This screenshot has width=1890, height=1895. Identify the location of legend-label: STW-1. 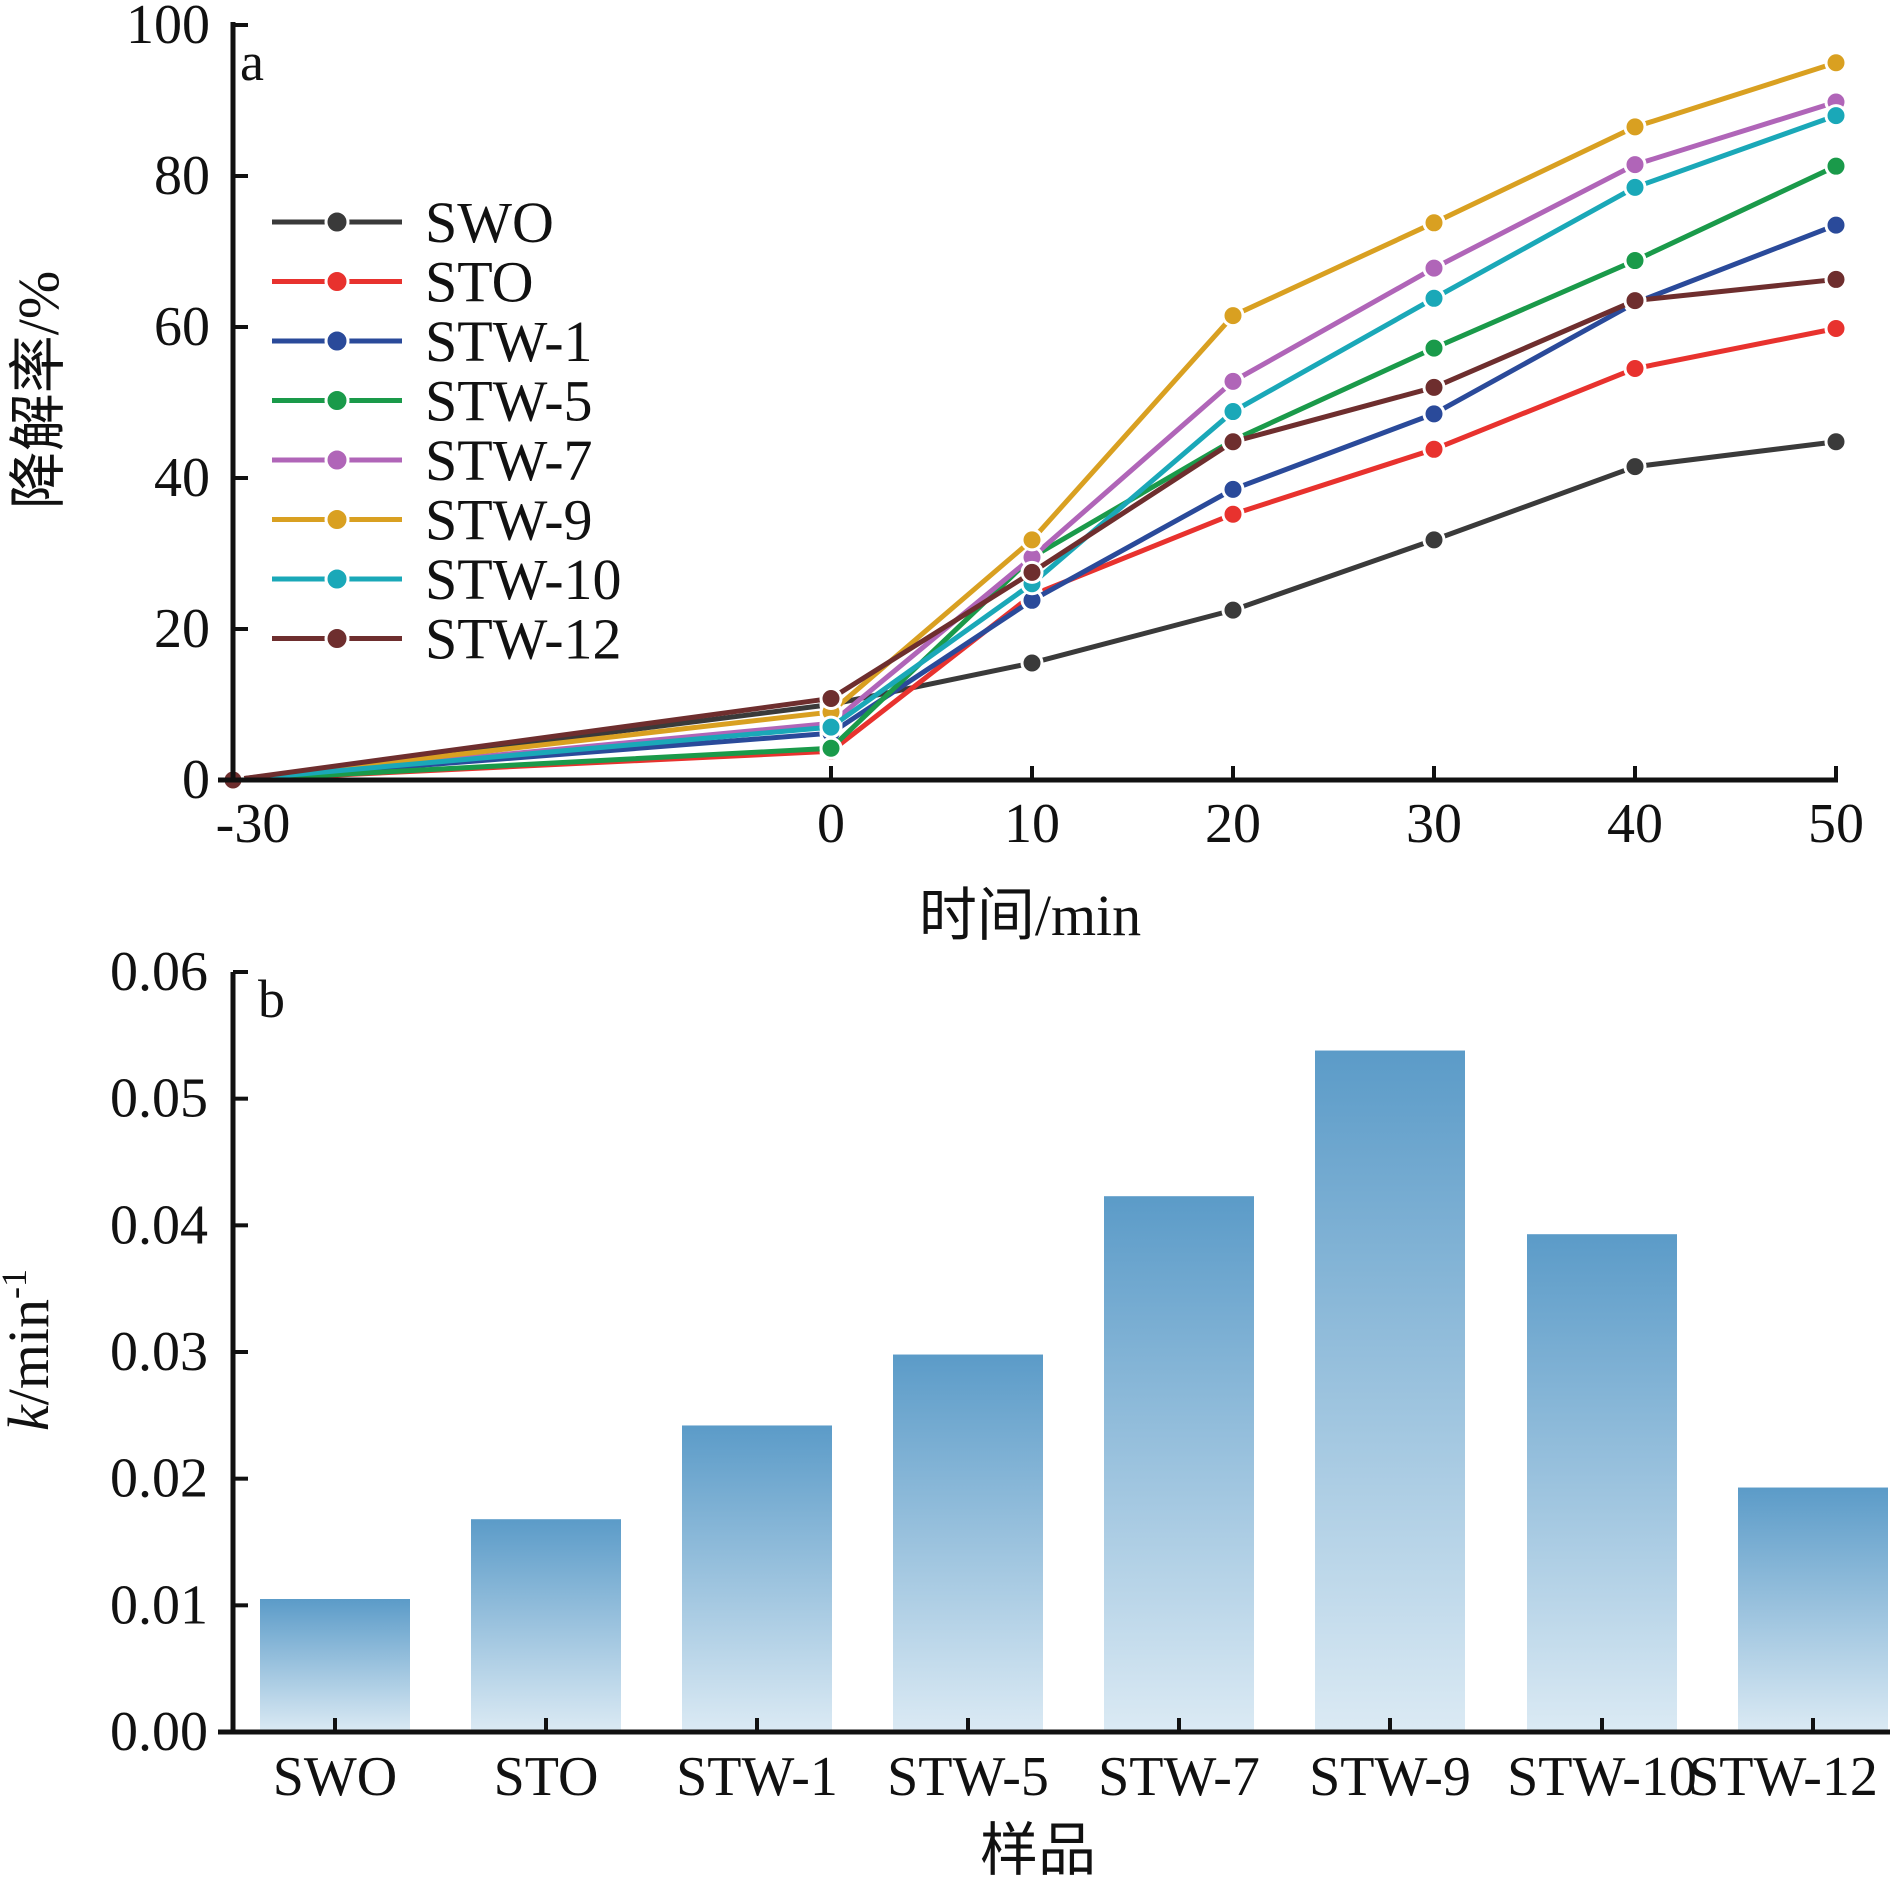
(509, 341).